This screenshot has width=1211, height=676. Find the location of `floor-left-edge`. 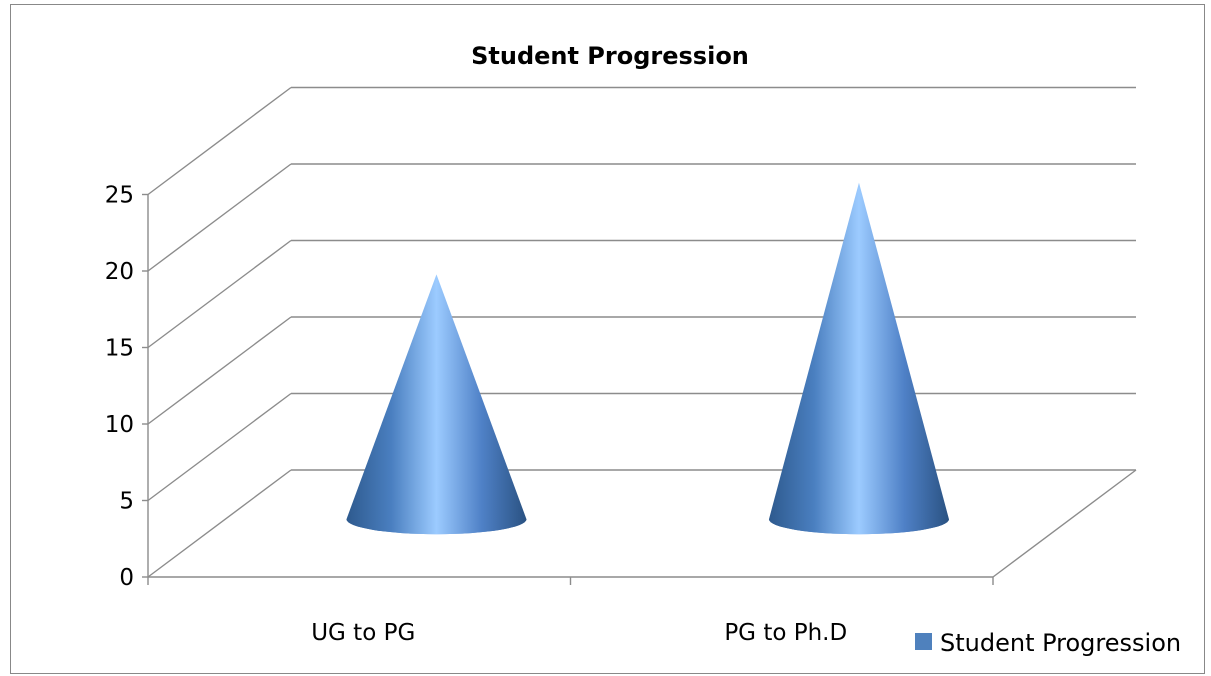

floor-left-edge is located at coordinates (219, 523).